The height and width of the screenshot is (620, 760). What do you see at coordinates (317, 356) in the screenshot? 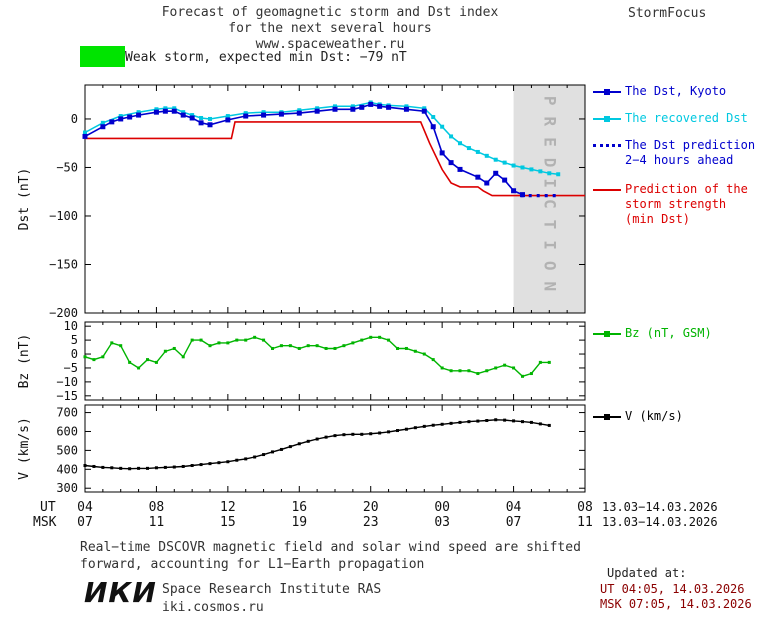
I see `series-bz` at bounding box center [317, 356].